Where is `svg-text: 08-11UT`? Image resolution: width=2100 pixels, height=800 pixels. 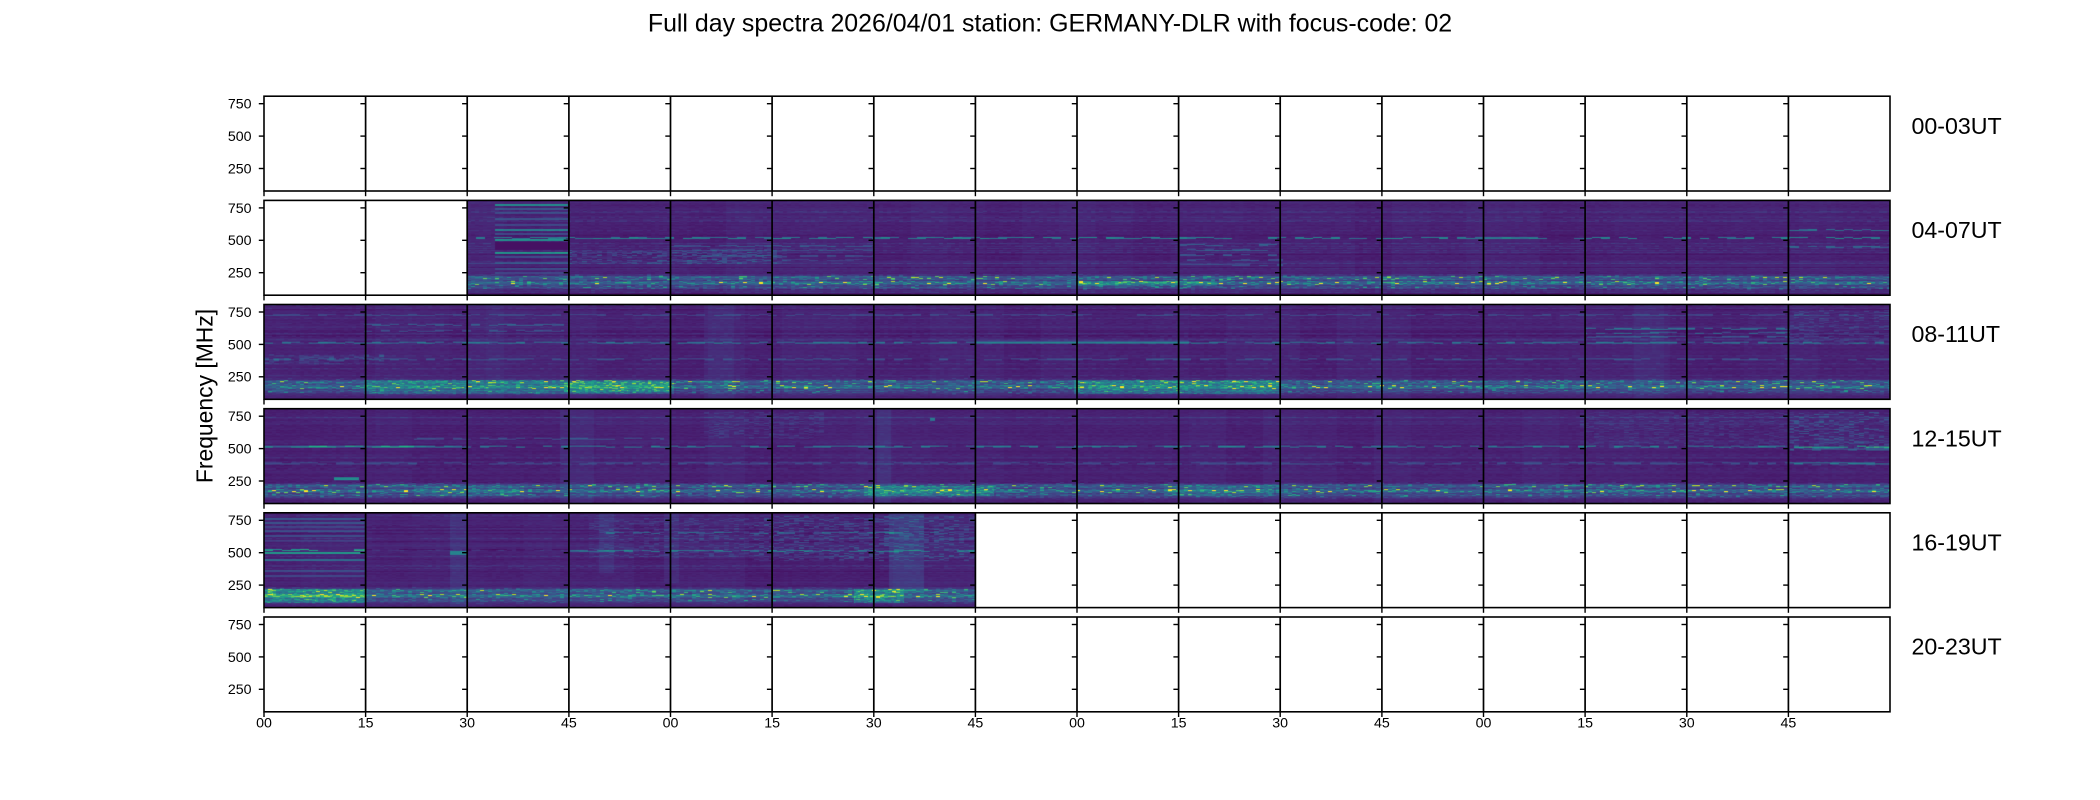 svg-text: 08-11UT is located at coordinates (1956, 334).